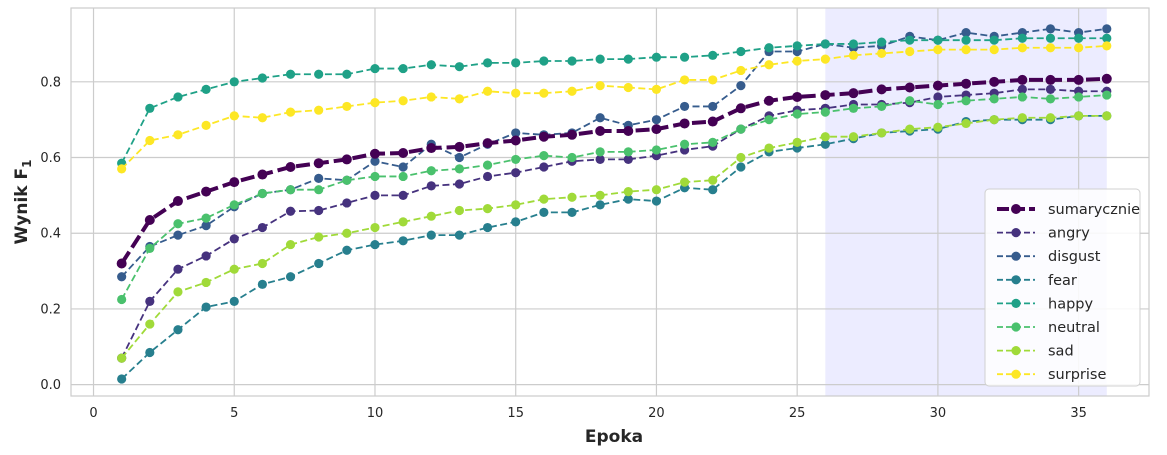  I want to click on y-tick-label: 0.2, so click(50, 309).